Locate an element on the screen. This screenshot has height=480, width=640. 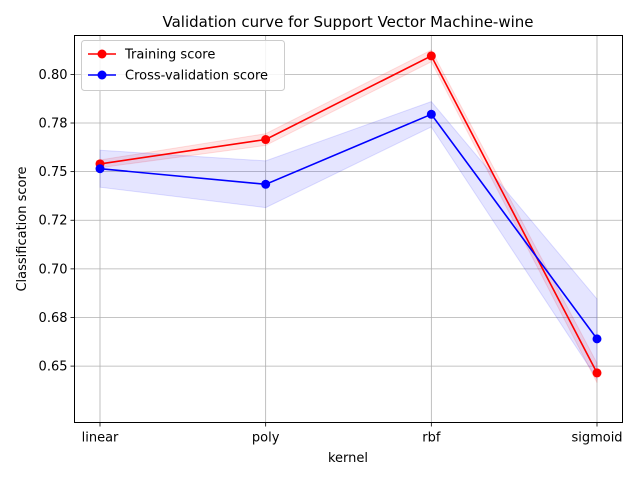
legend-marker-cv is located at coordinates (102, 75).